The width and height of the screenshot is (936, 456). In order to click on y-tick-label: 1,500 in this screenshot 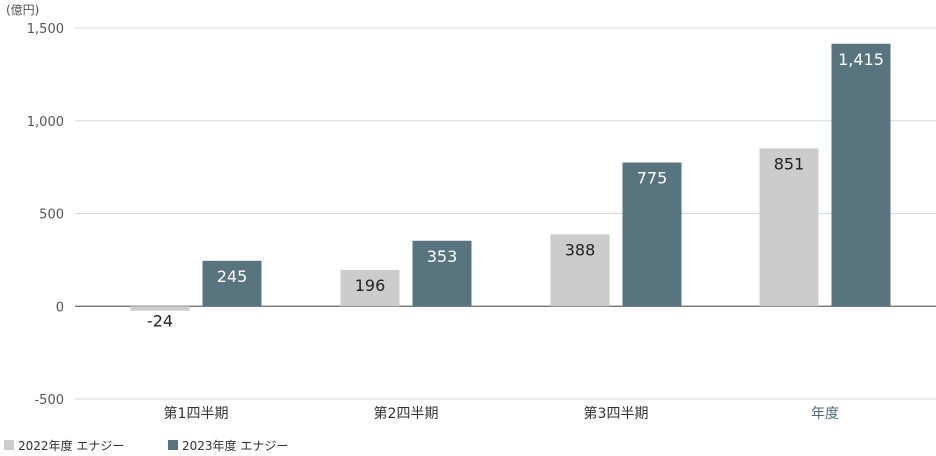, I will do `click(45, 29)`.